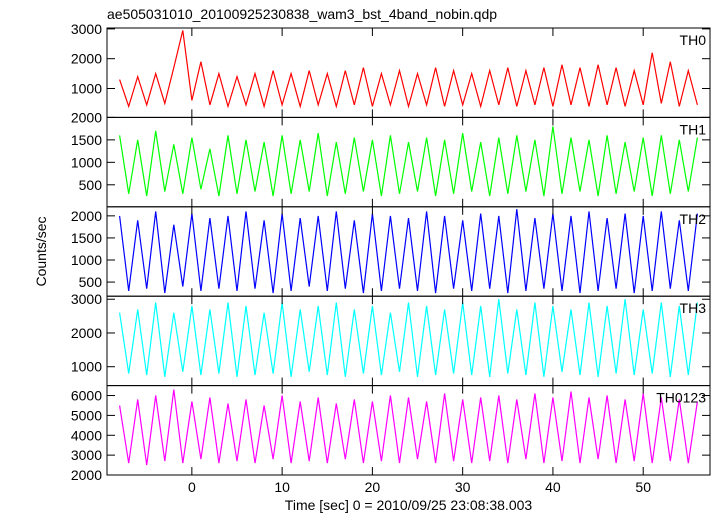  What do you see at coordinates (693, 219) in the screenshot?
I see `series-label: TH2` at bounding box center [693, 219].